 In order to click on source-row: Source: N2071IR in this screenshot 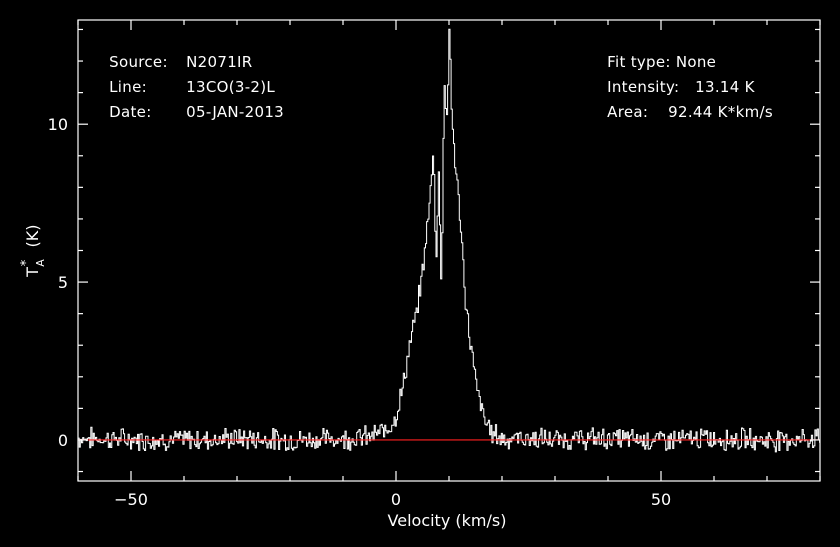, I will do `click(175, 53)`.